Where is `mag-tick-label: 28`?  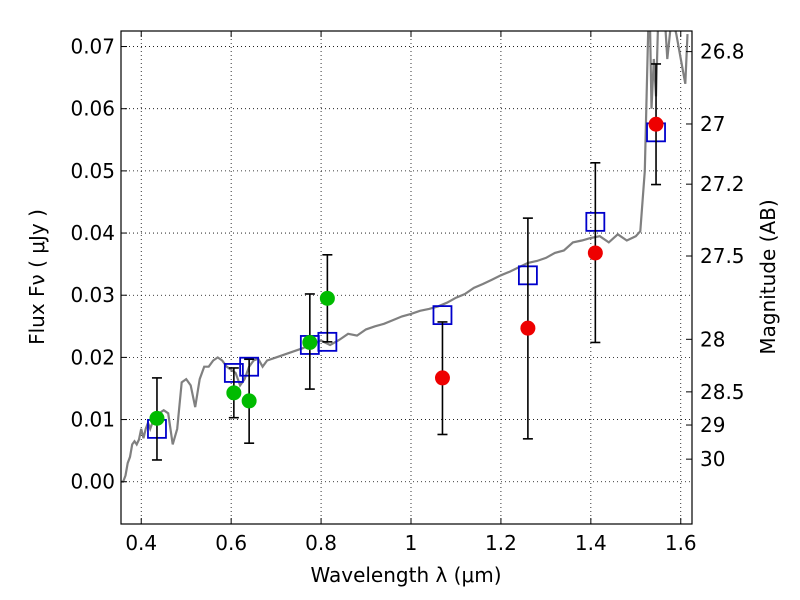 mag-tick-label: 28 is located at coordinates (712, 339).